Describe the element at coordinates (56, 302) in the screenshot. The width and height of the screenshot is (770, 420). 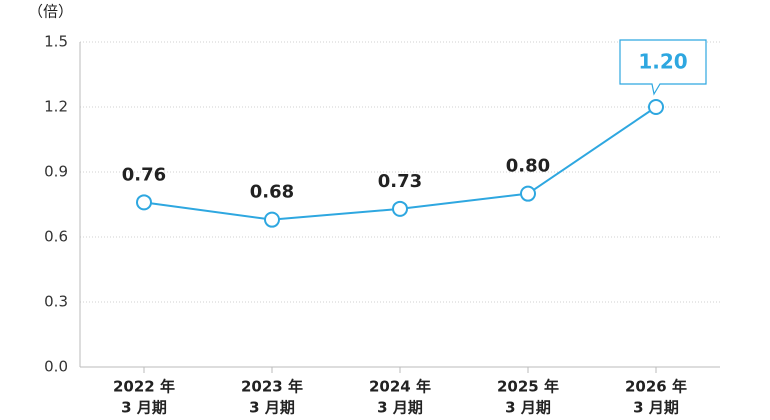
I see `y-tick-label: 0.3` at that location.